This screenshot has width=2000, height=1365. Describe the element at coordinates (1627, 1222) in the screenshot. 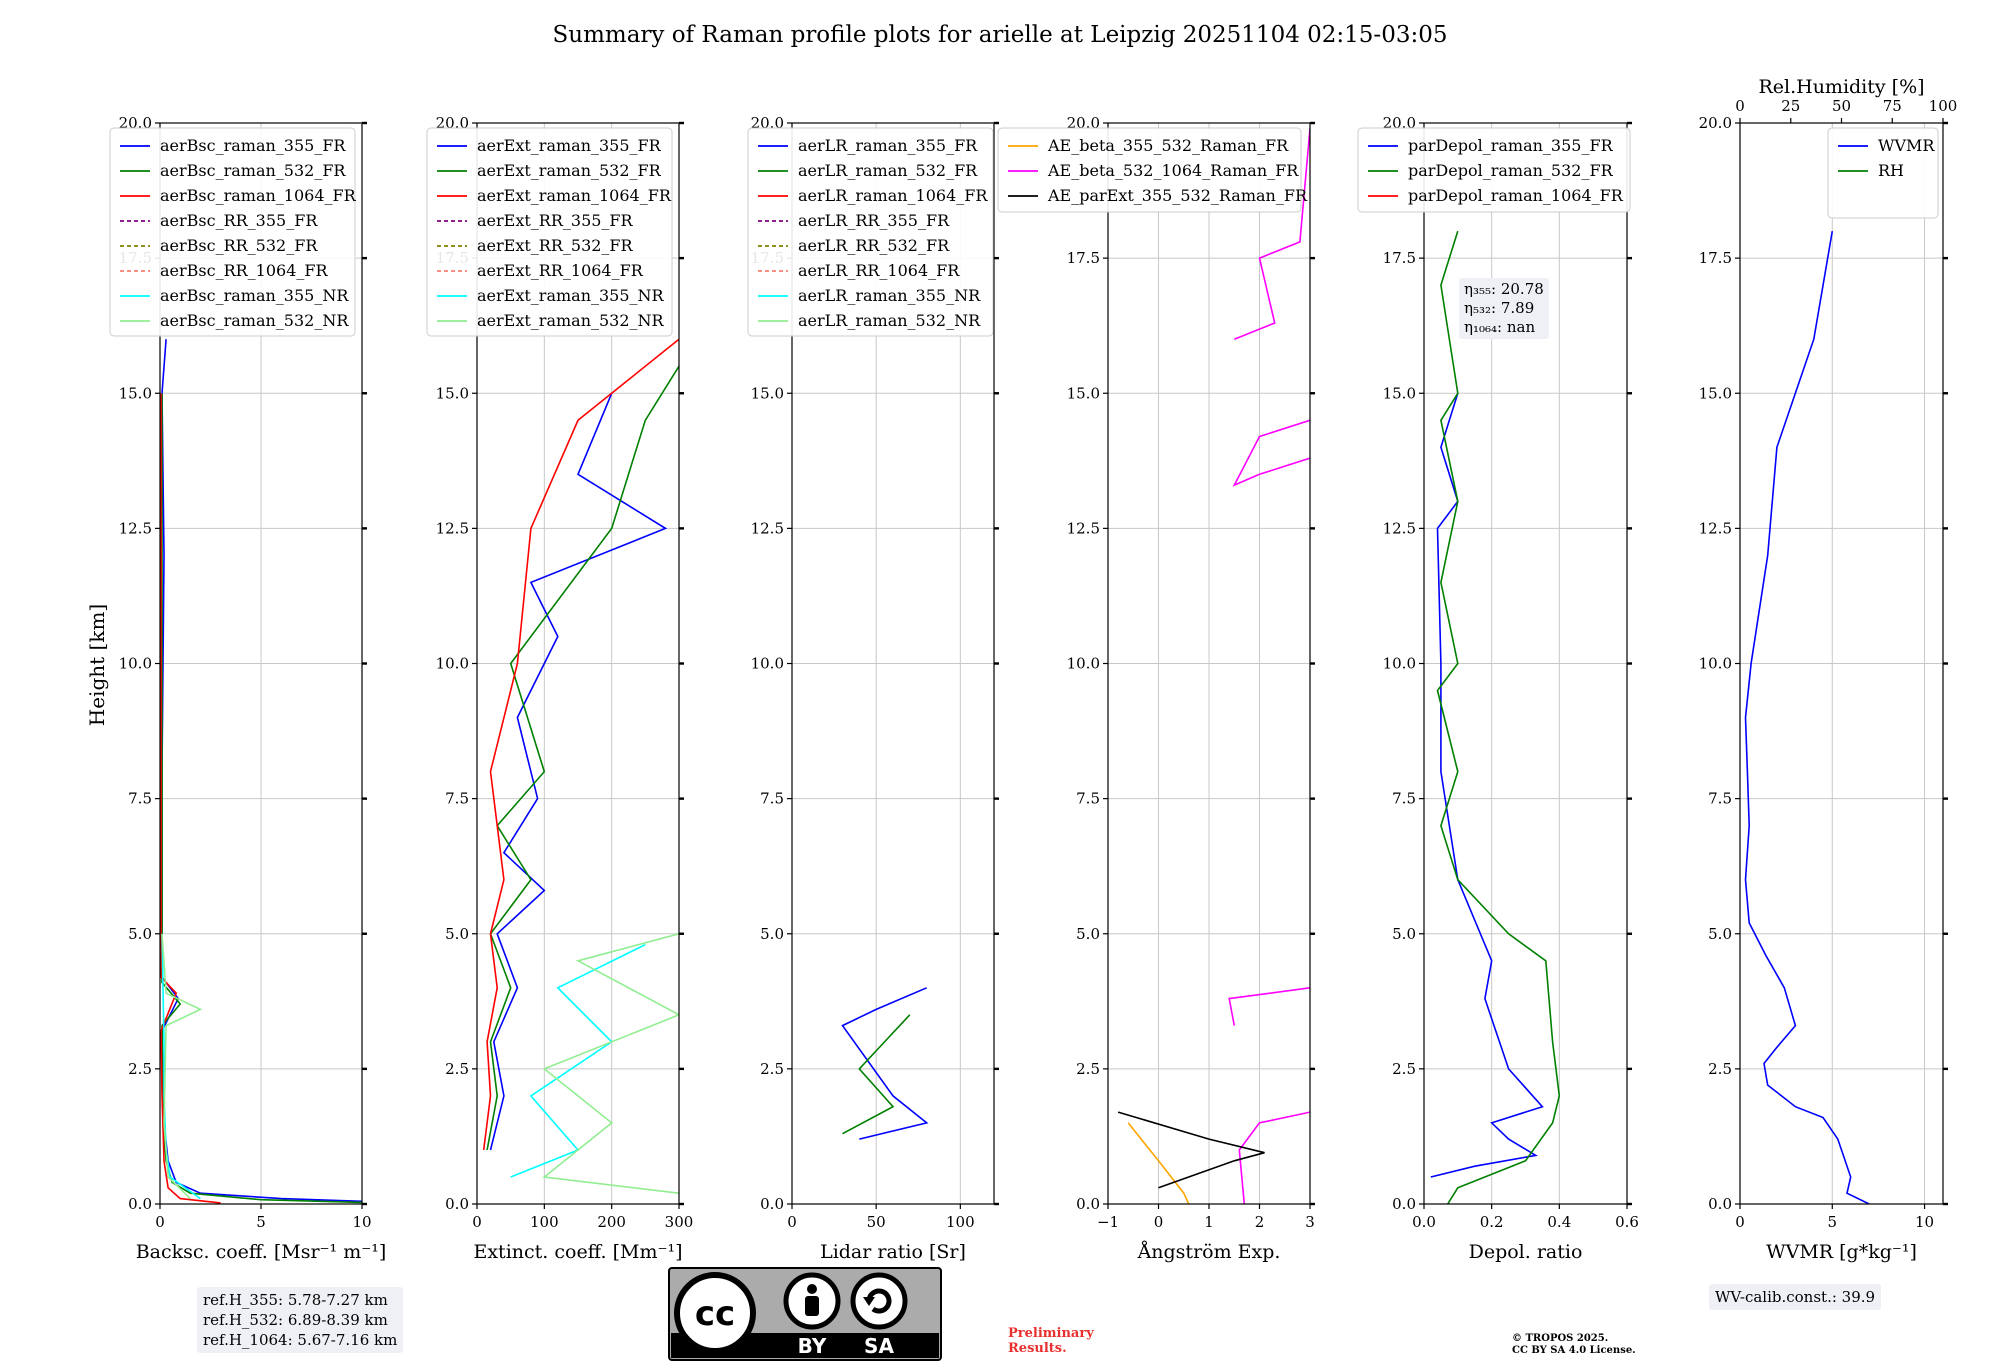

I see `x-tick-label: 0.6` at that location.